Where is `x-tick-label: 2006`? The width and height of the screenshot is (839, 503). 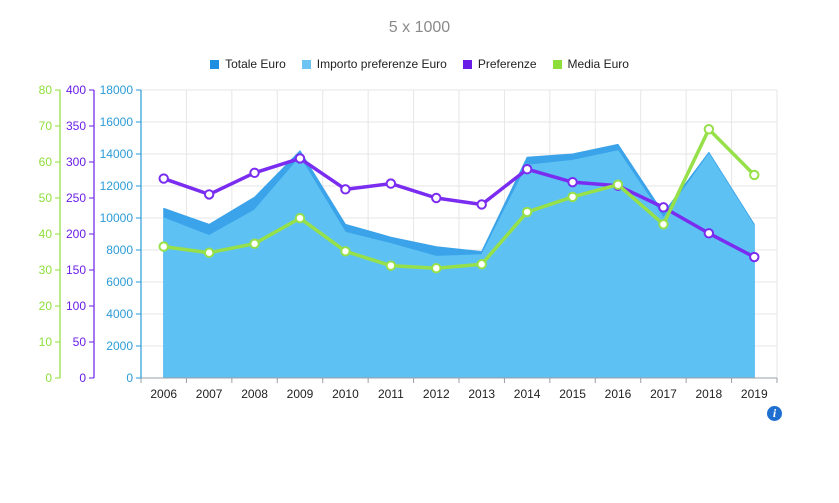 x-tick-label: 2006 is located at coordinates (163, 394).